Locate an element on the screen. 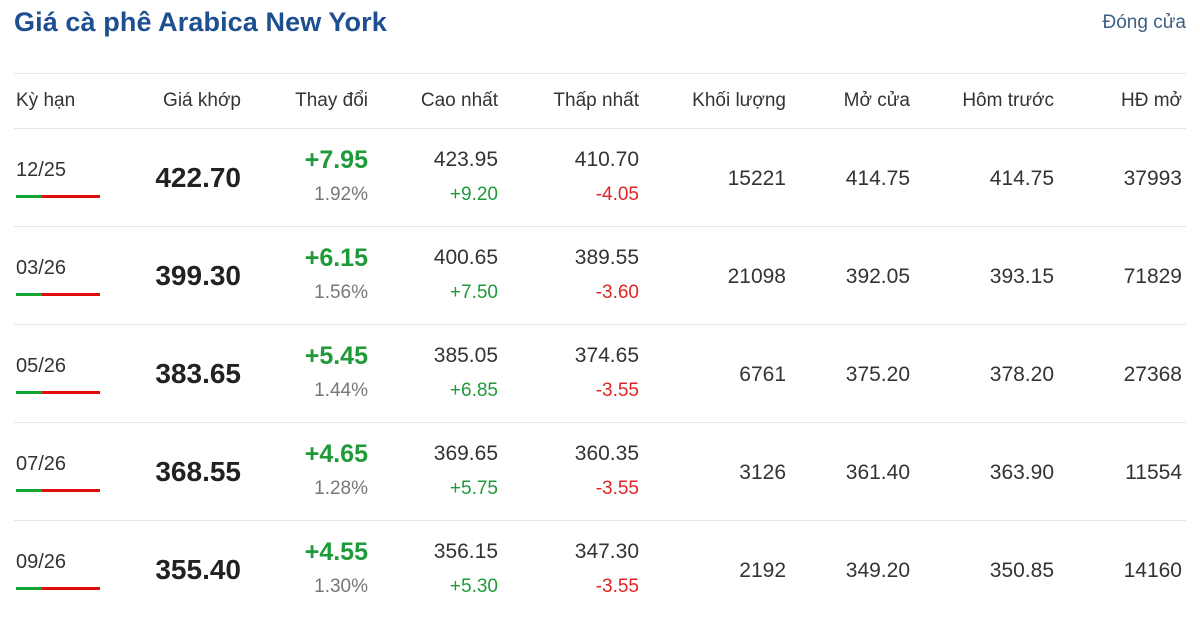 The height and width of the screenshot is (619, 1200). term-label: 07/26 is located at coordinates (41, 464).